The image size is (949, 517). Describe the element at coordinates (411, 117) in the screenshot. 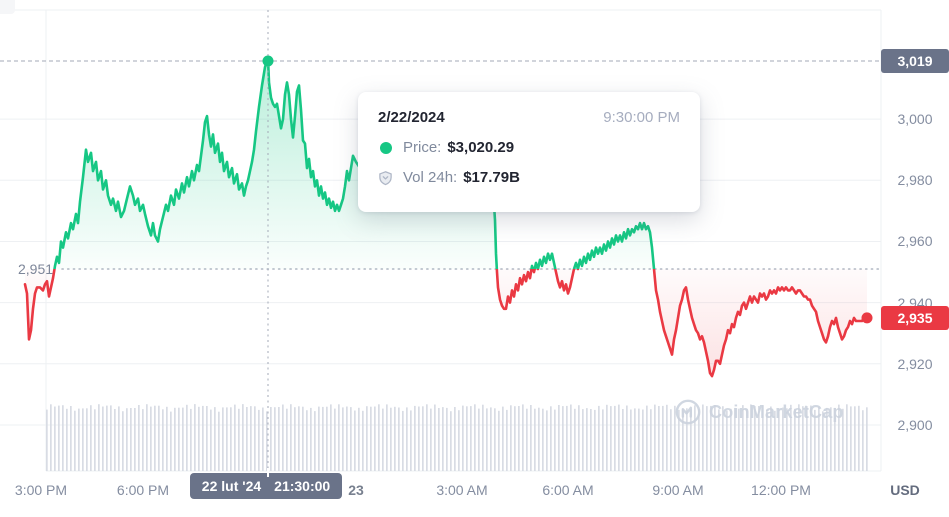

I see `tooltip-date: 2/22/2024` at that location.